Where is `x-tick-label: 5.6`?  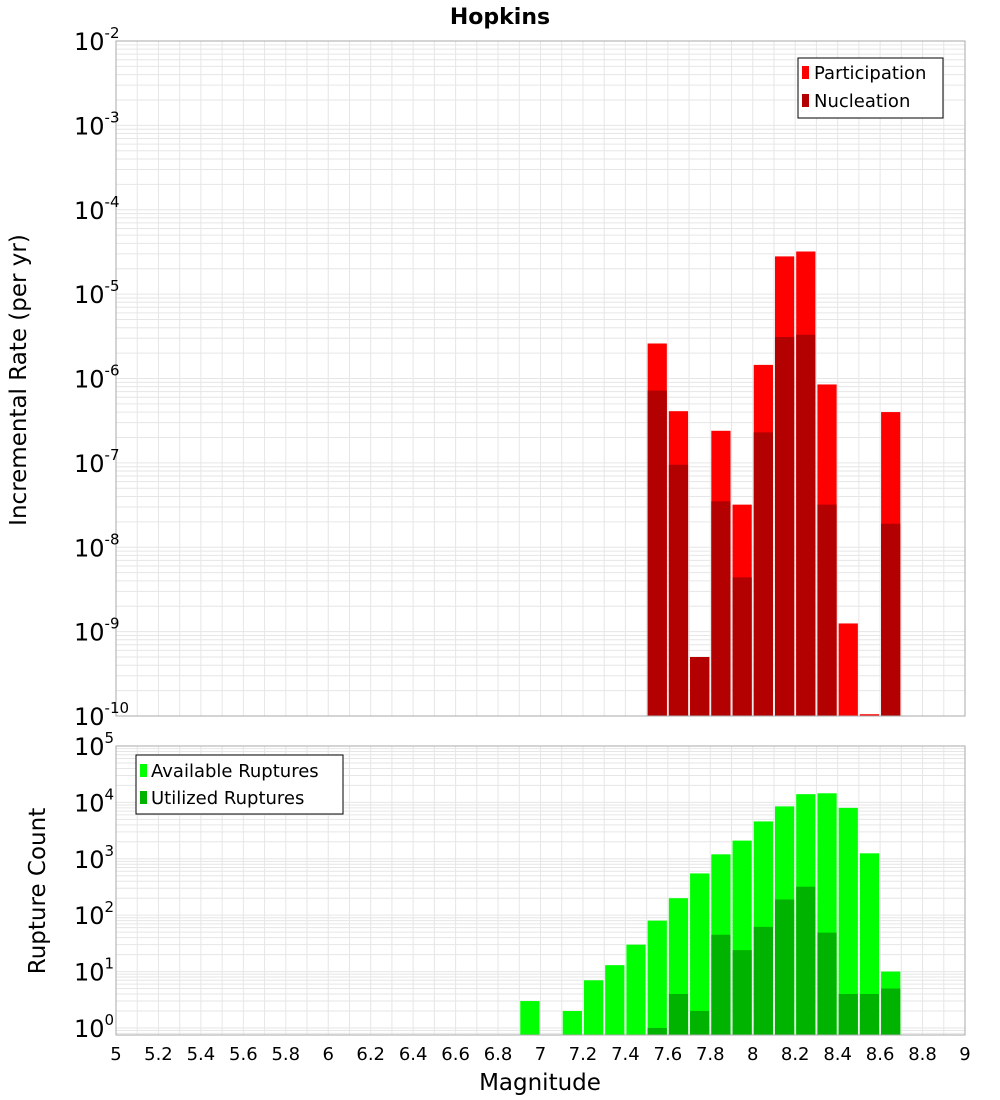
x-tick-label: 5.6 is located at coordinates (243, 1054).